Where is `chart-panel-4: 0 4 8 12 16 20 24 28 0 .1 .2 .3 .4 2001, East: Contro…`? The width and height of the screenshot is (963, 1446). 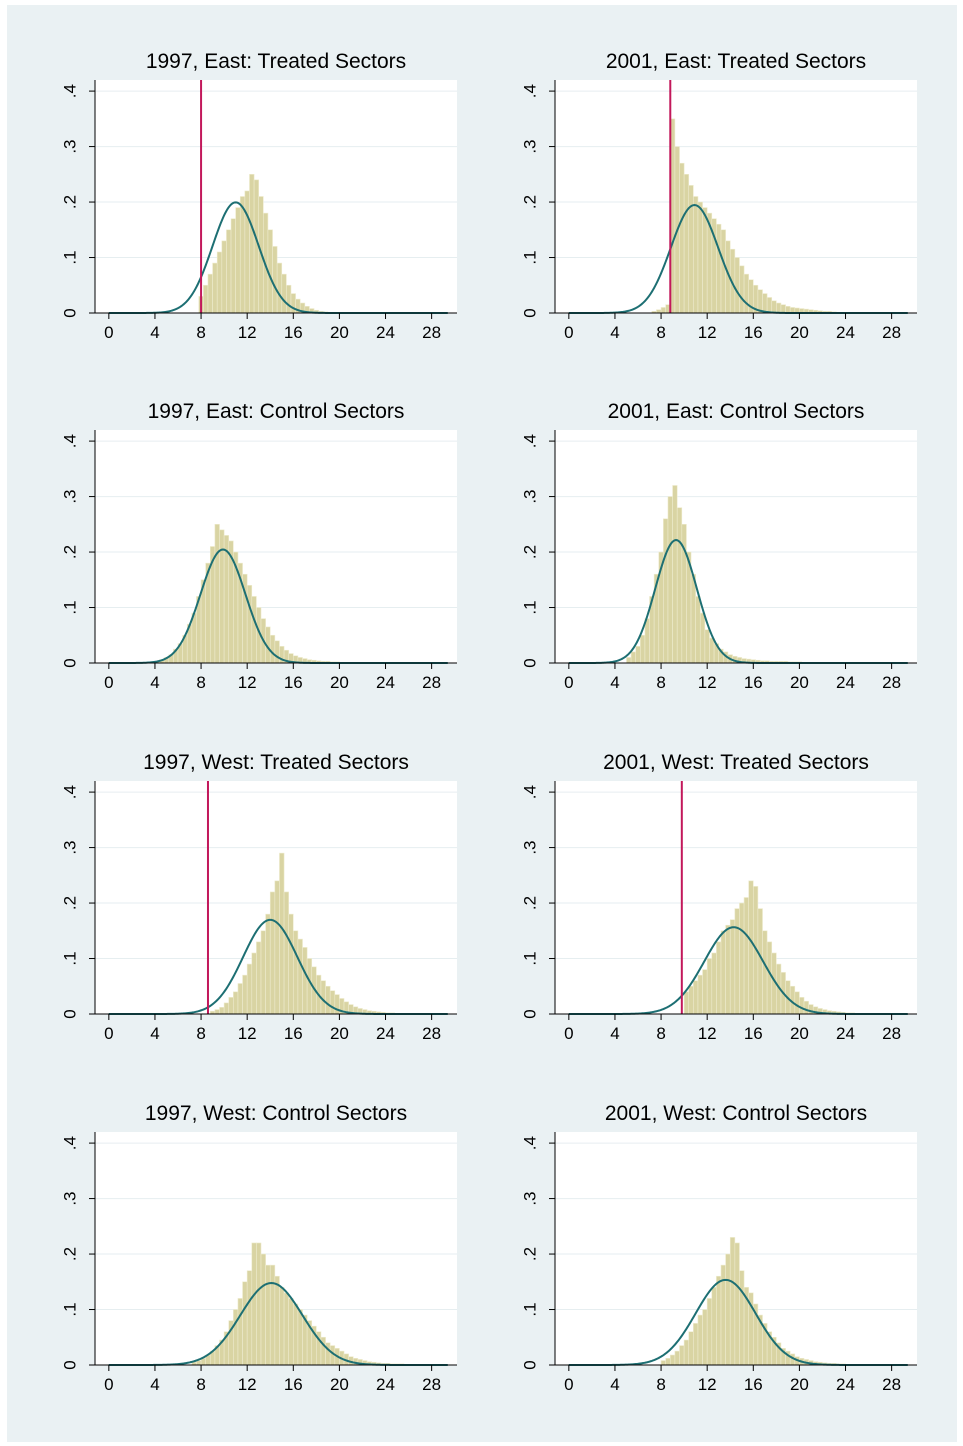 chart-panel-4: 0 4 8 12 16 20 24 28 0 .1 .2 .3 .4 2001, East: Contro… is located at coordinates (718, 546).